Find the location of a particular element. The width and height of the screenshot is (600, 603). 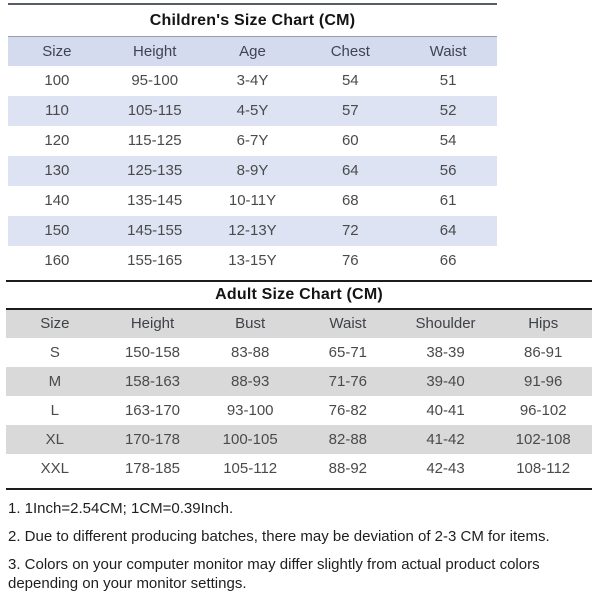

table-cell: 135-145 is located at coordinates (155, 200).